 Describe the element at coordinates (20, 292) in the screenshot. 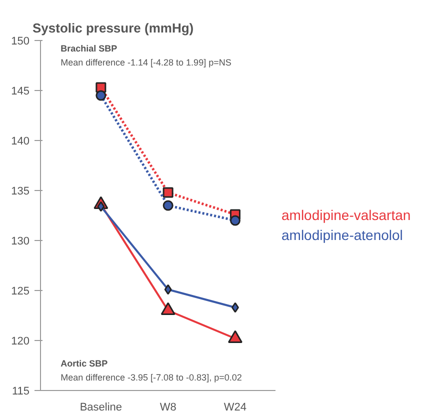

I see `y-tick-label: 125` at that location.